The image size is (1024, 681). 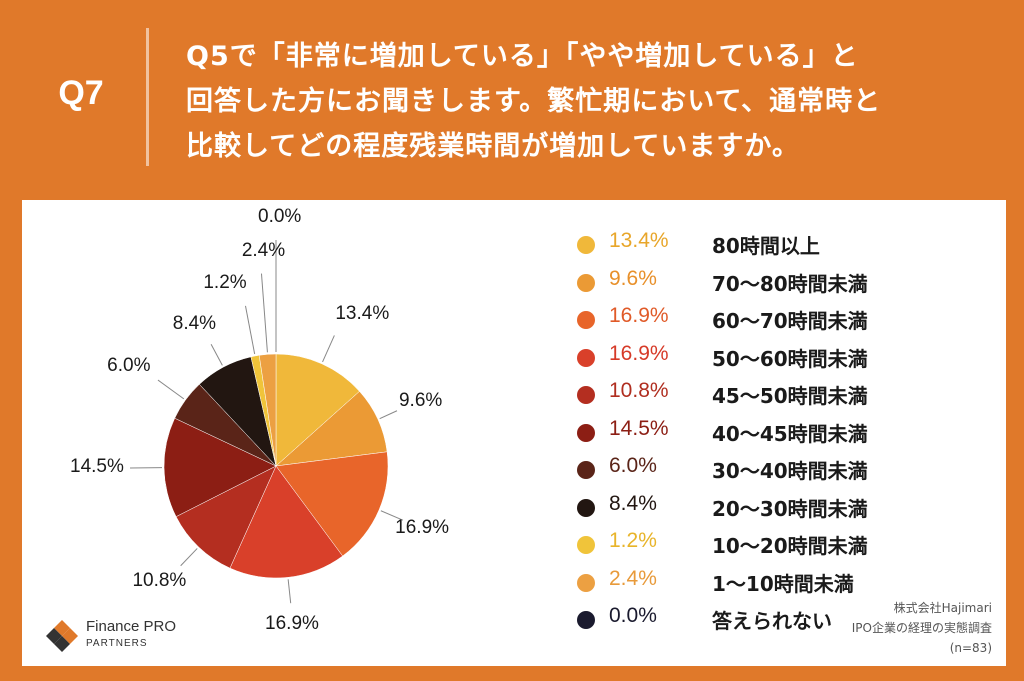 What do you see at coordinates (280, 216) in the screenshot?
I see `slice-value-label: 0.0%` at bounding box center [280, 216].